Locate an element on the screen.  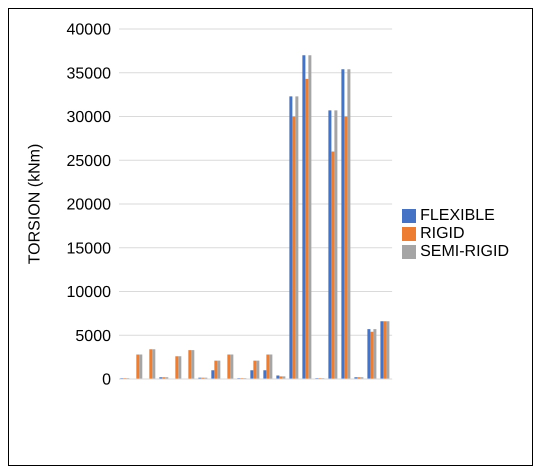
y-axis-title: TORSION (kNm) is located at coordinates (35, 204).